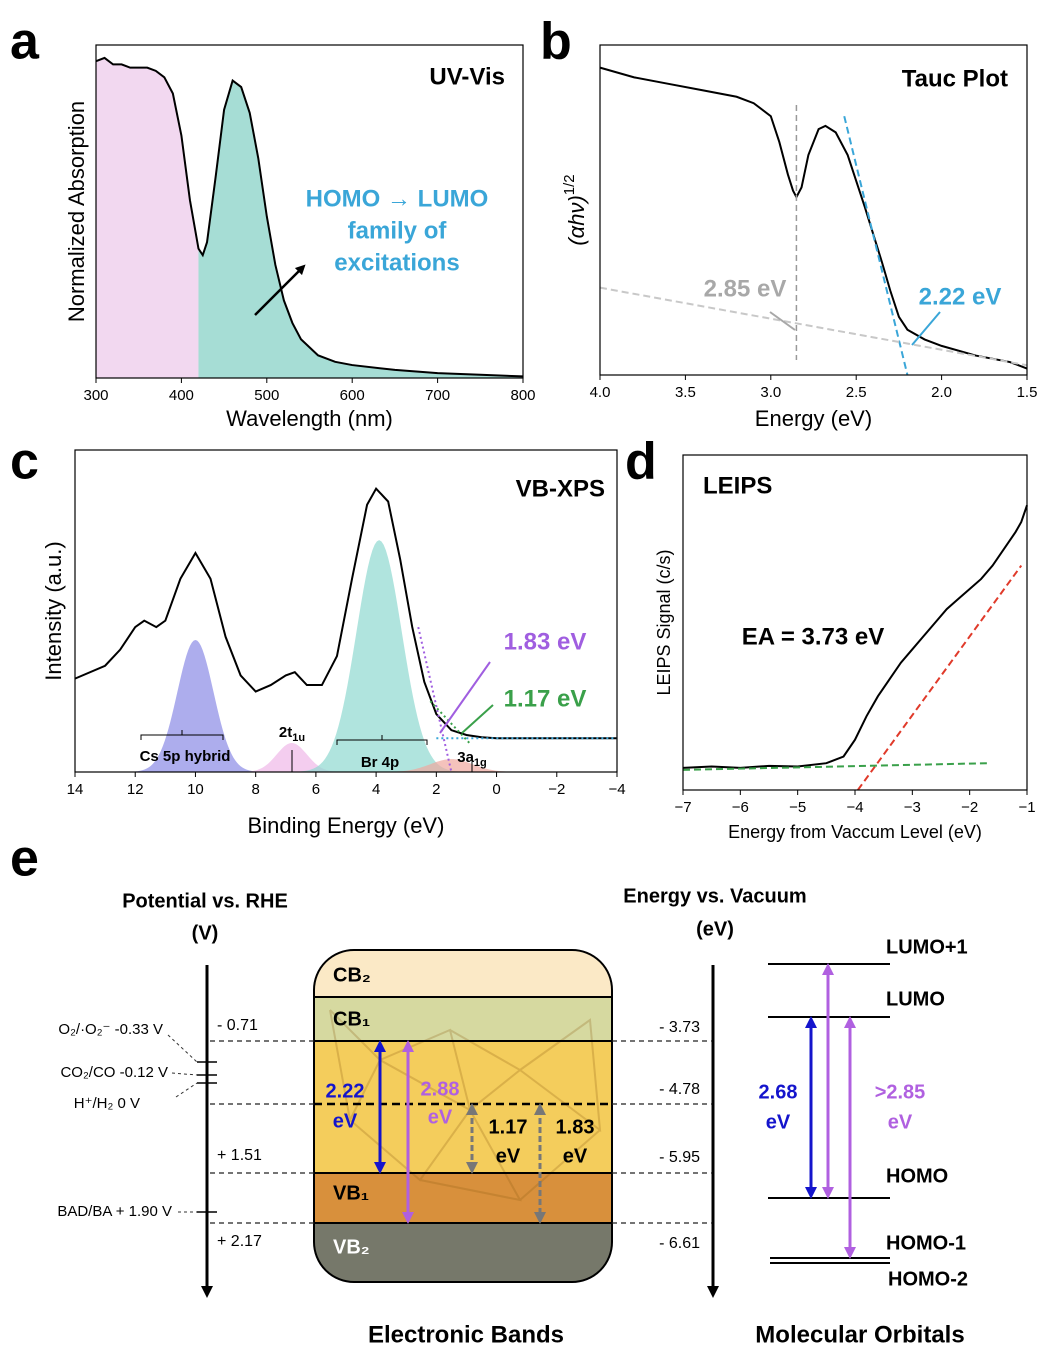 This screenshot has height=1348, width=1038. I want to click on chart-title: UV-Vis, so click(467, 76).